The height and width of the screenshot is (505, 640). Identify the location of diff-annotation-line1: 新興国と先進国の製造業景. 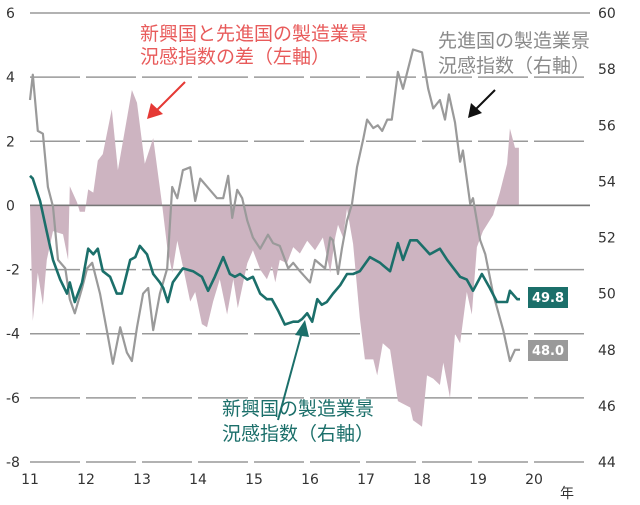
(254, 34).